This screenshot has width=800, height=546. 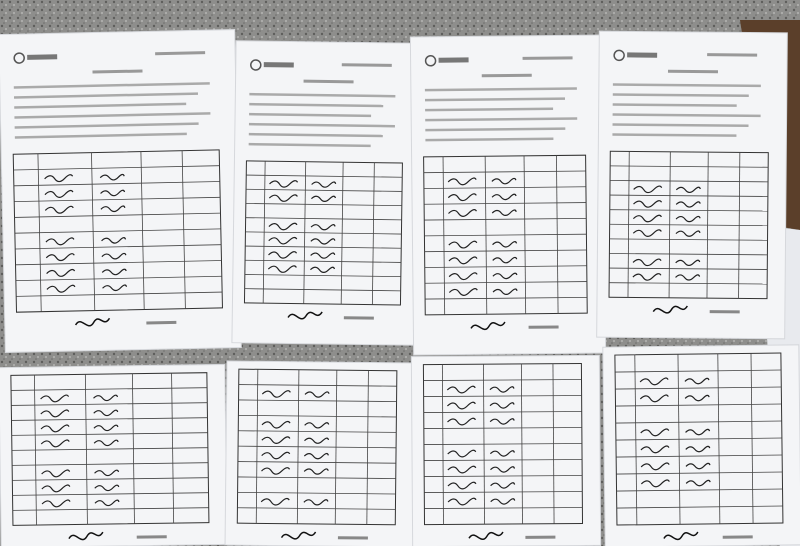 What do you see at coordinates (506, 75) in the screenshot?
I see `form-title` at bounding box center [506, 75].